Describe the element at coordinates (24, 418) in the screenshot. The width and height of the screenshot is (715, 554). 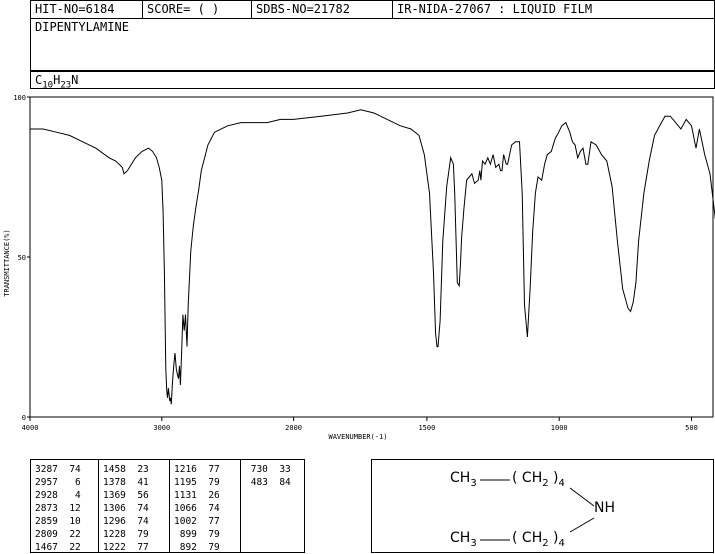
I see `y-tick-label: 0` at that location.